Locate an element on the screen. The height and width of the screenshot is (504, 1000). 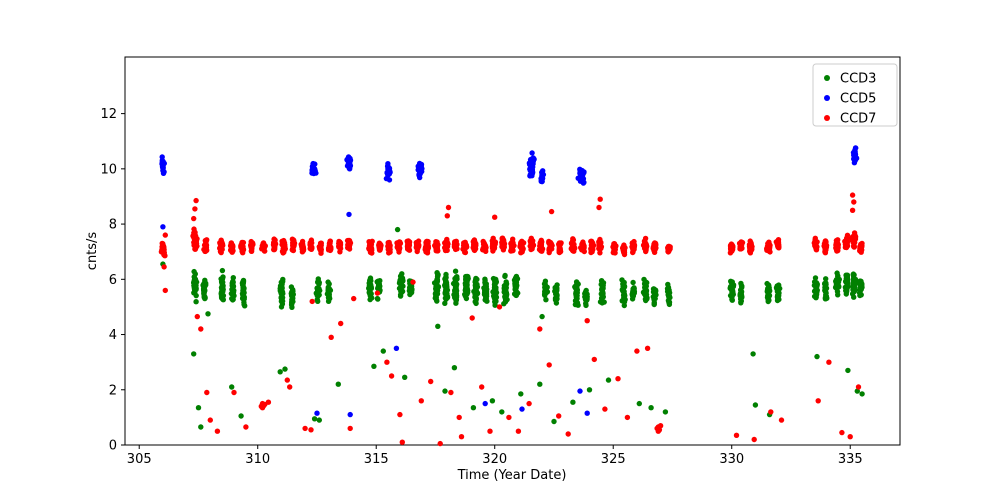
legend-item-ccd3: CCD3 is located at coordinates (850, 79).